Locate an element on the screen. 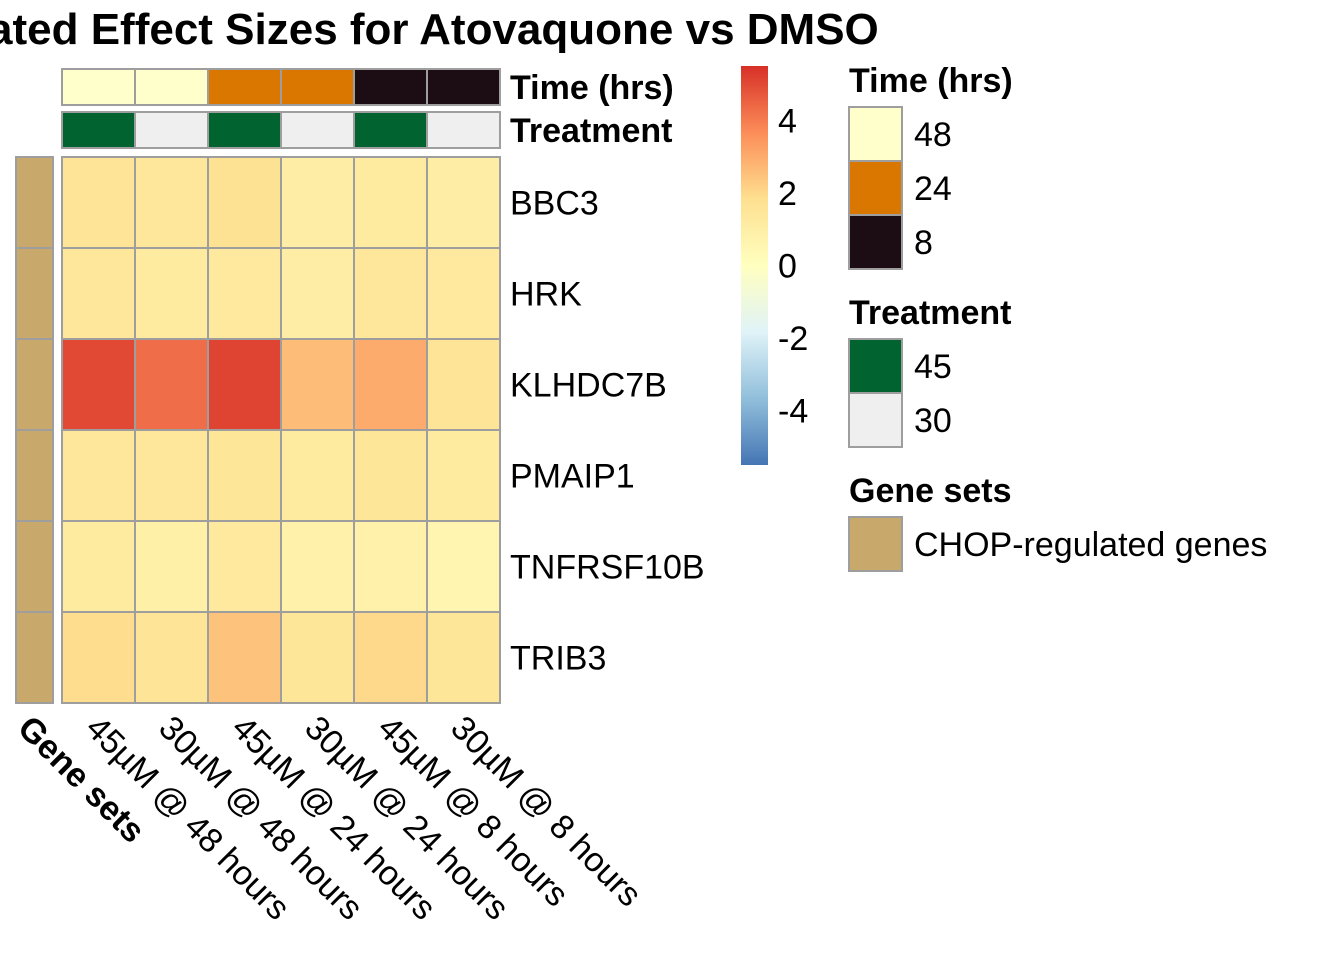  annotation-track-label: Time (hrs) is located at coordinates (592, 88).